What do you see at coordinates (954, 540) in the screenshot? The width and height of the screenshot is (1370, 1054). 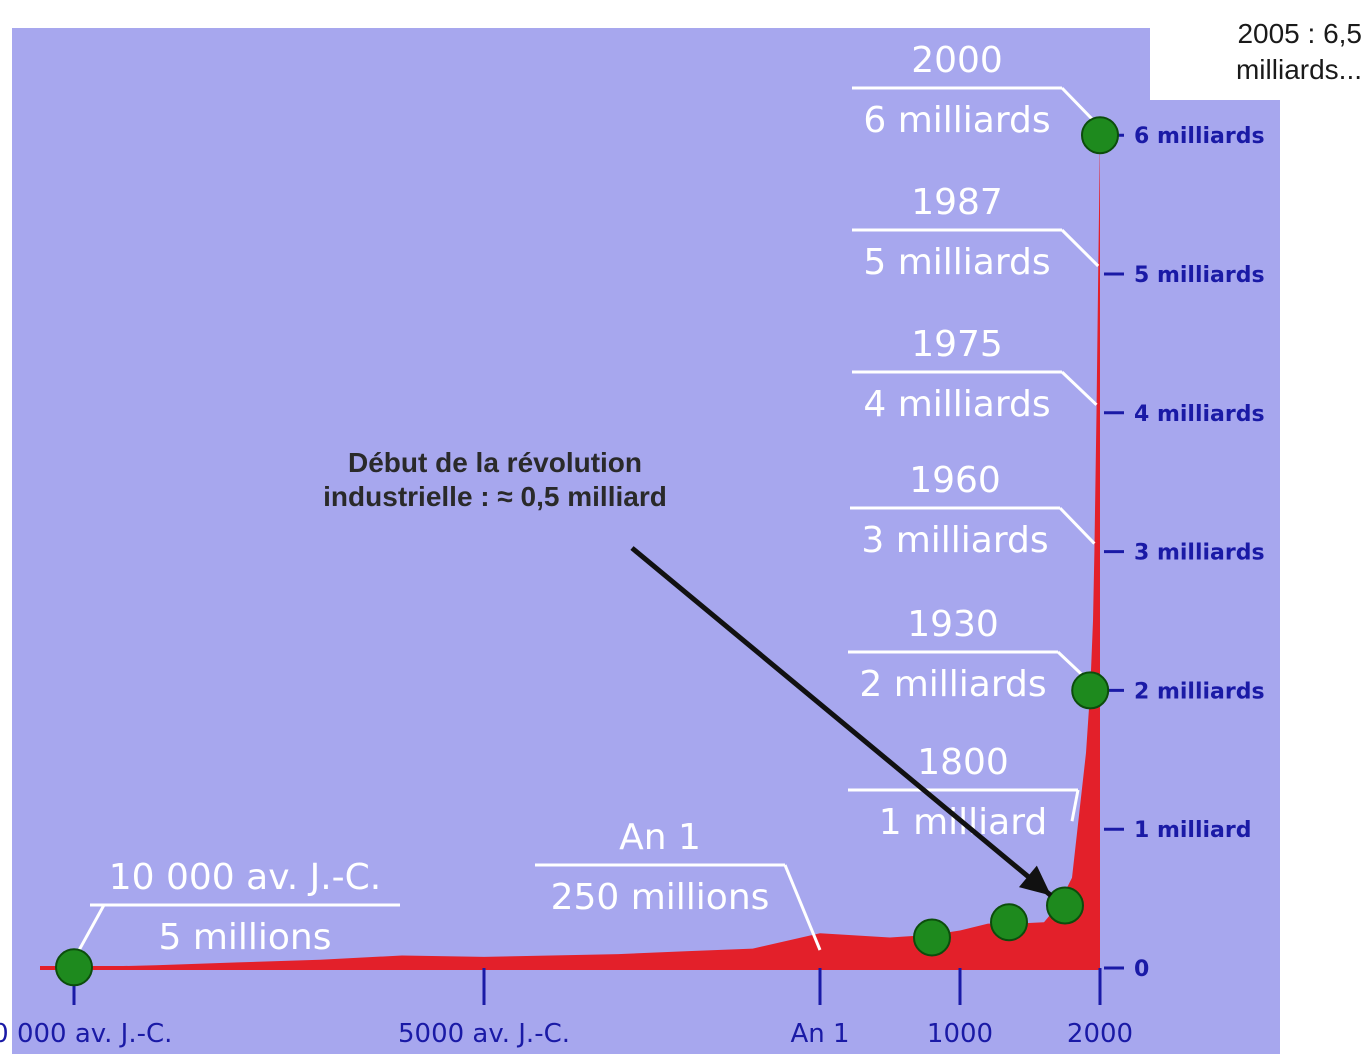 I see `callout-pop-4: 3 milliards` at bounding box center [954, 540].